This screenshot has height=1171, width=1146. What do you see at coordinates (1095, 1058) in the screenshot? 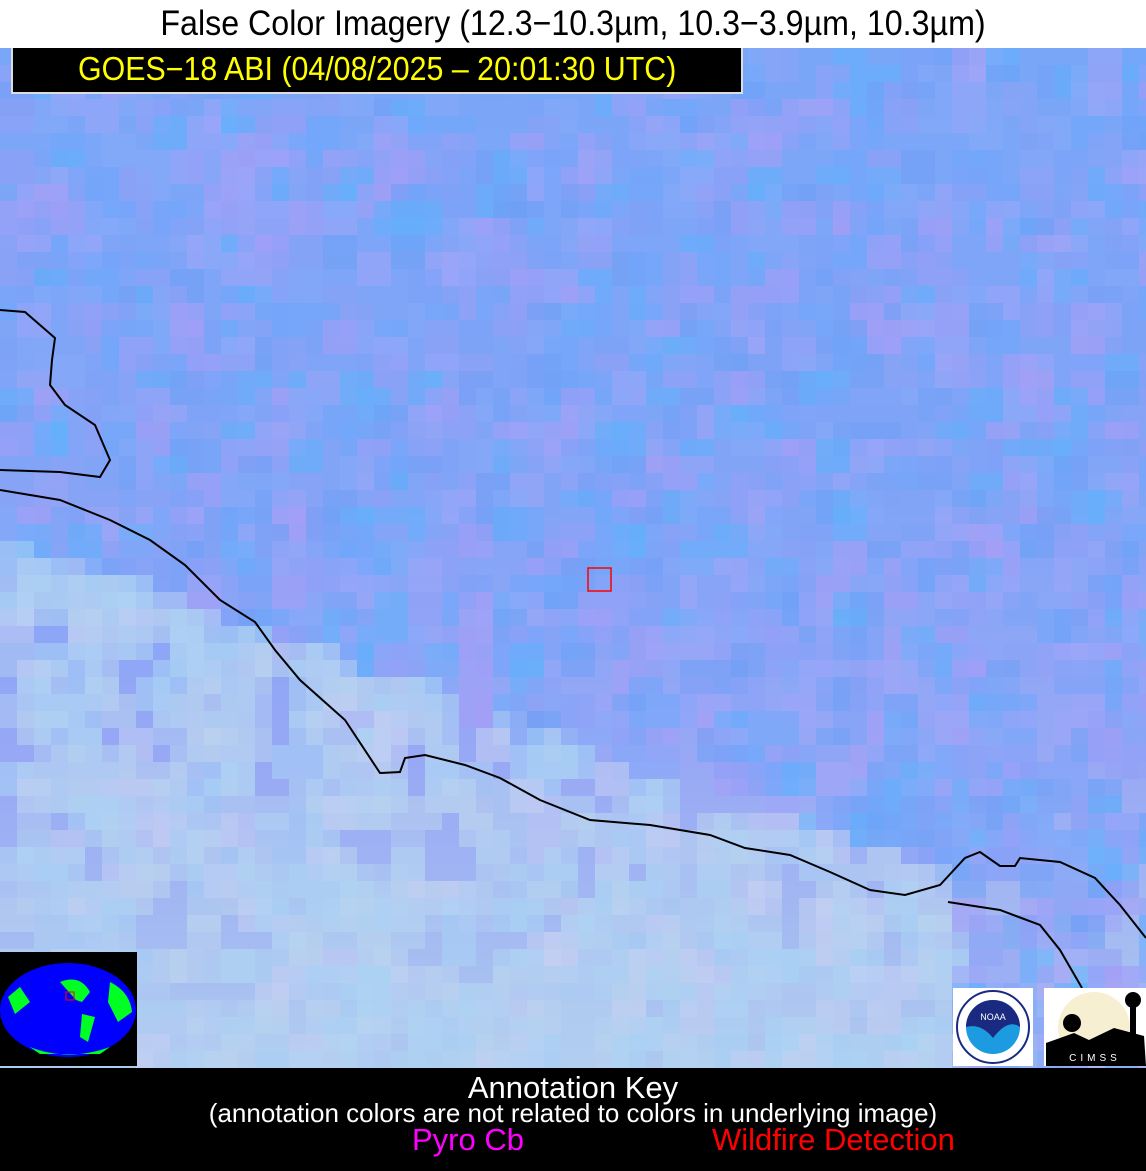
I see `cimss-logo-text: CIMSS` at bounding box center [1095, 1058].